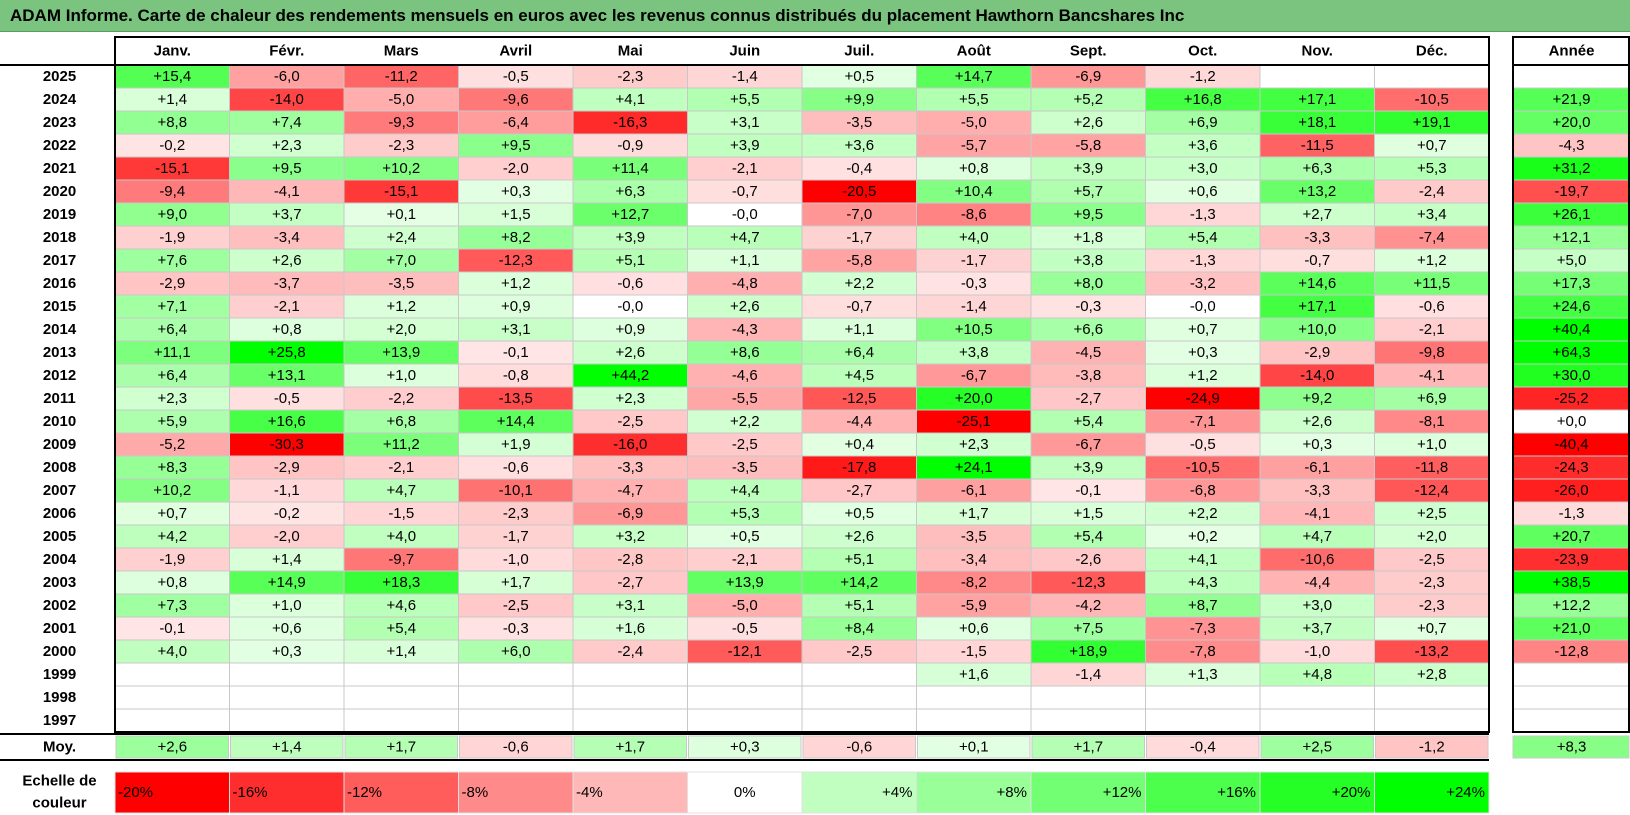  I want to click on cell-value: -6,8, so click(1203, 490).